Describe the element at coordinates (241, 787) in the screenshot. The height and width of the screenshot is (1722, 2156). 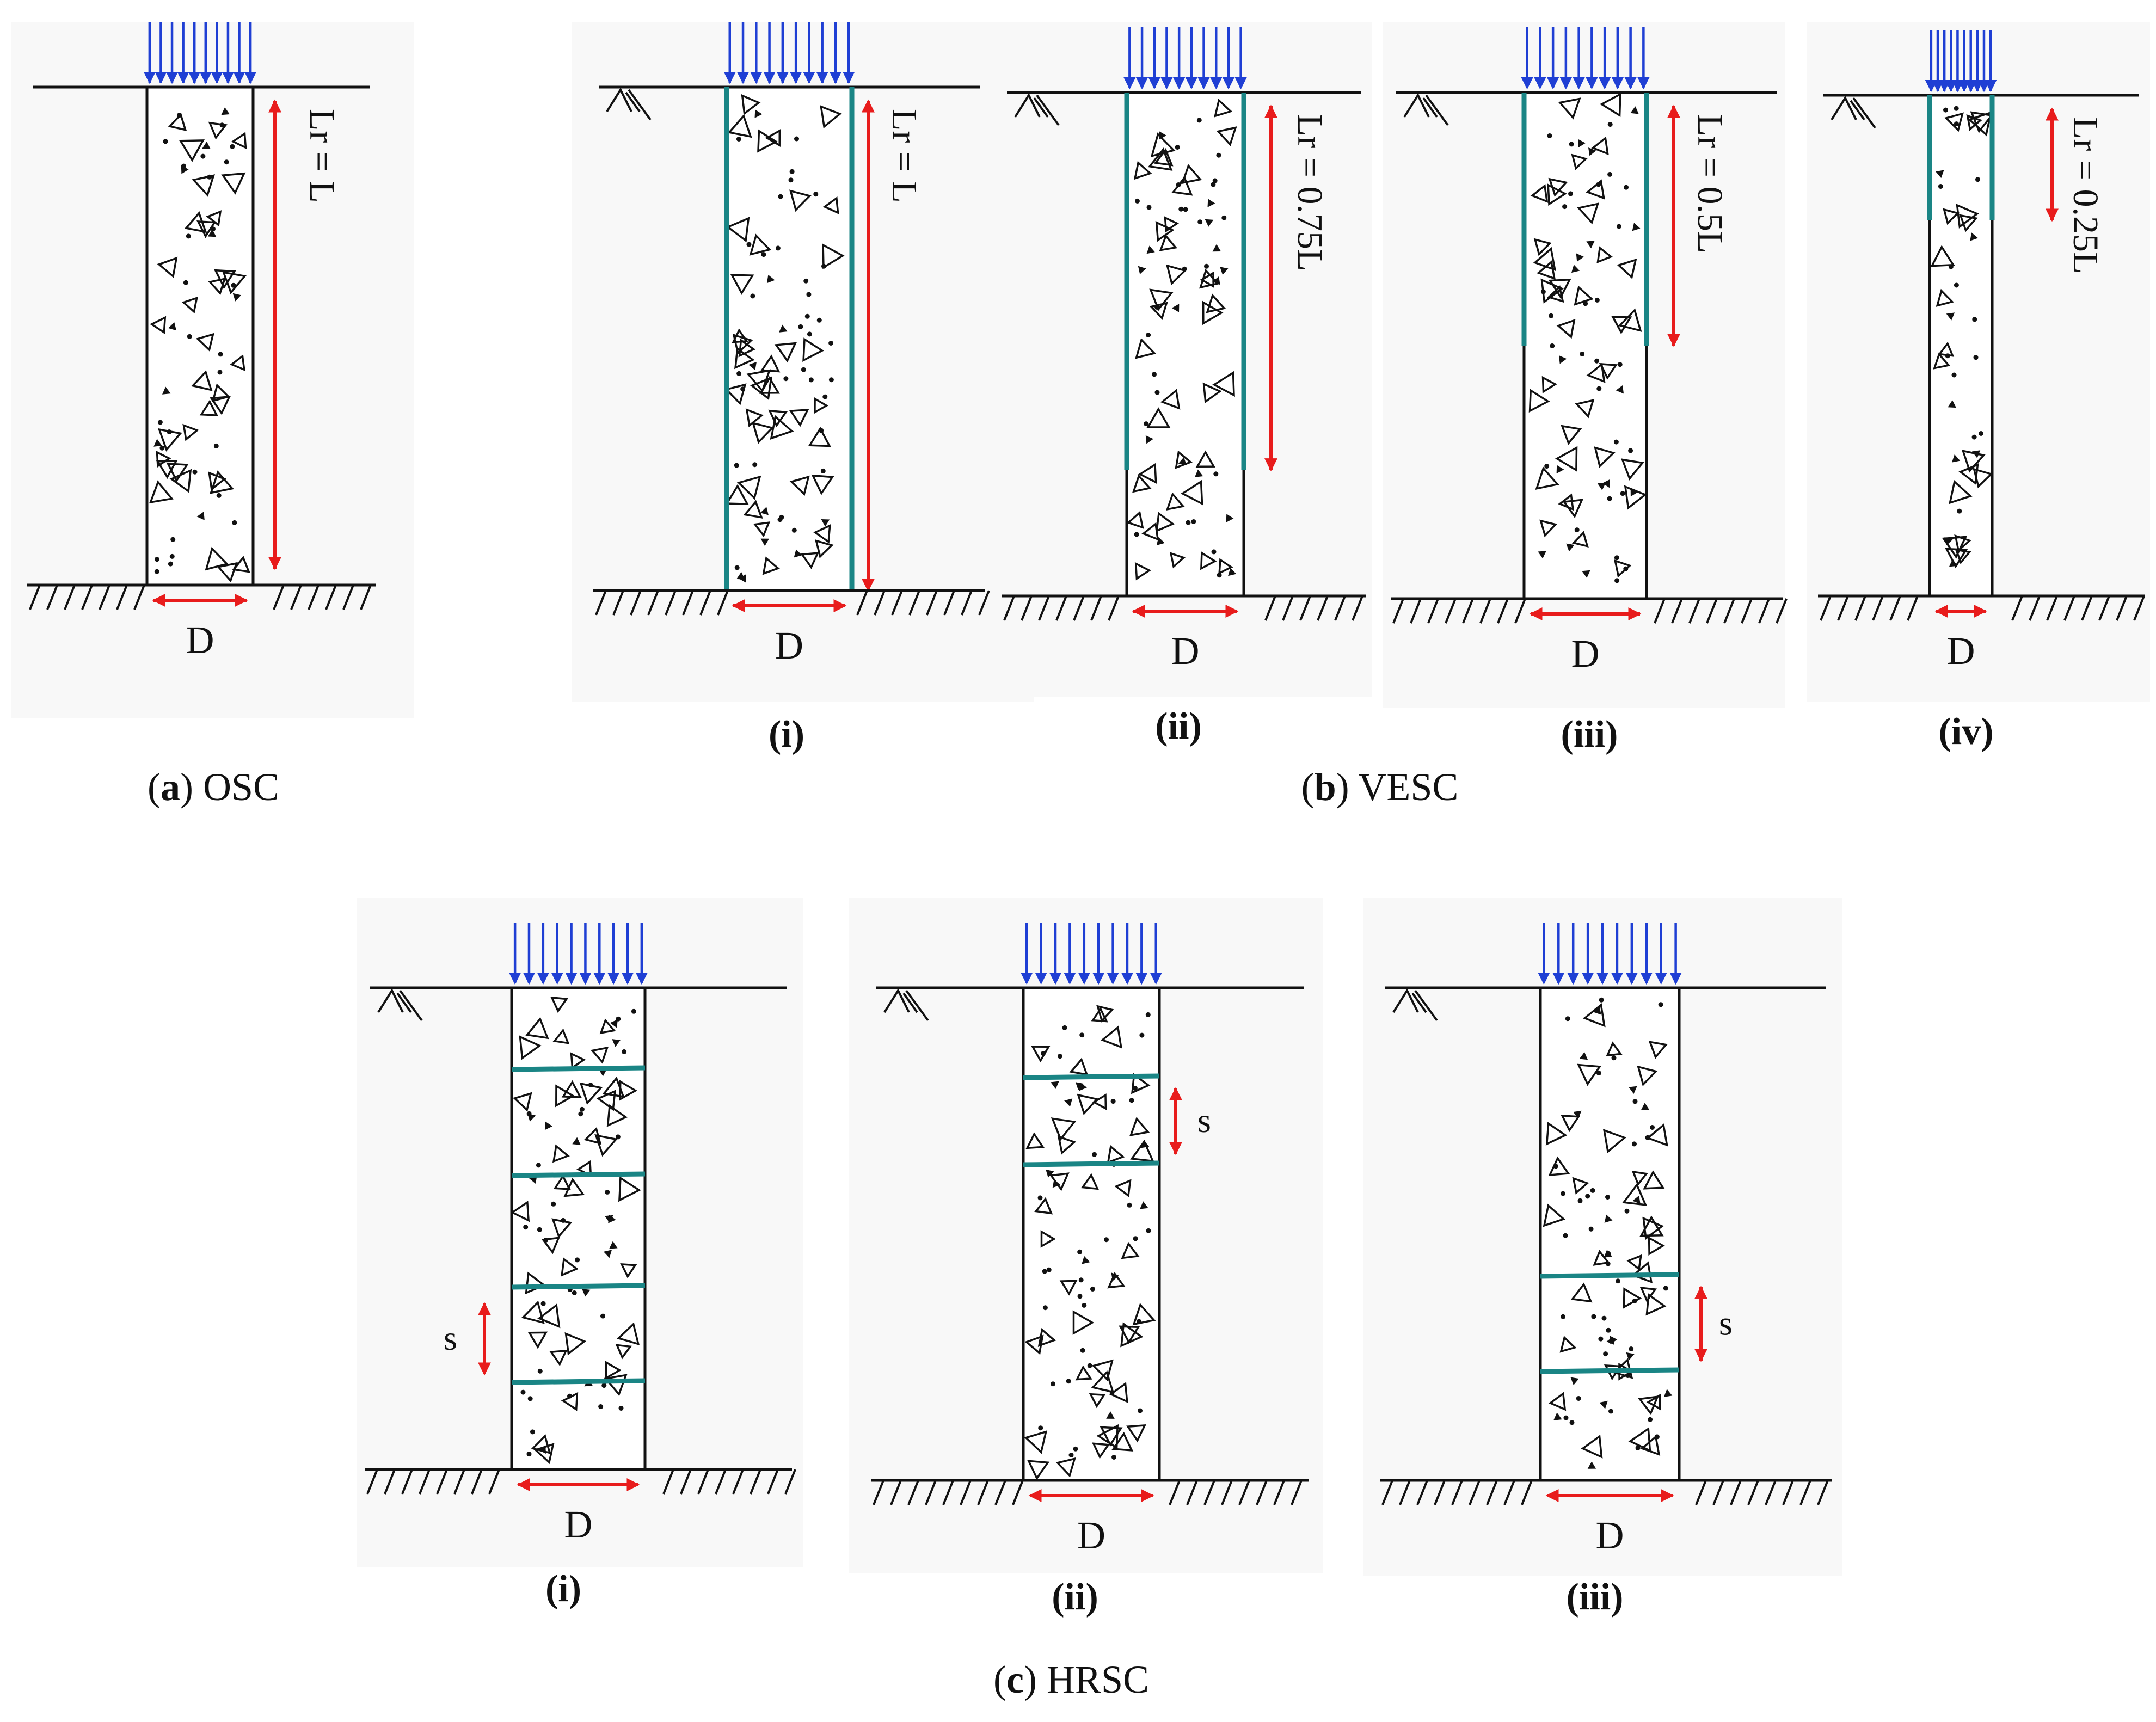
I see `caption-a-text: OSC` at that location.